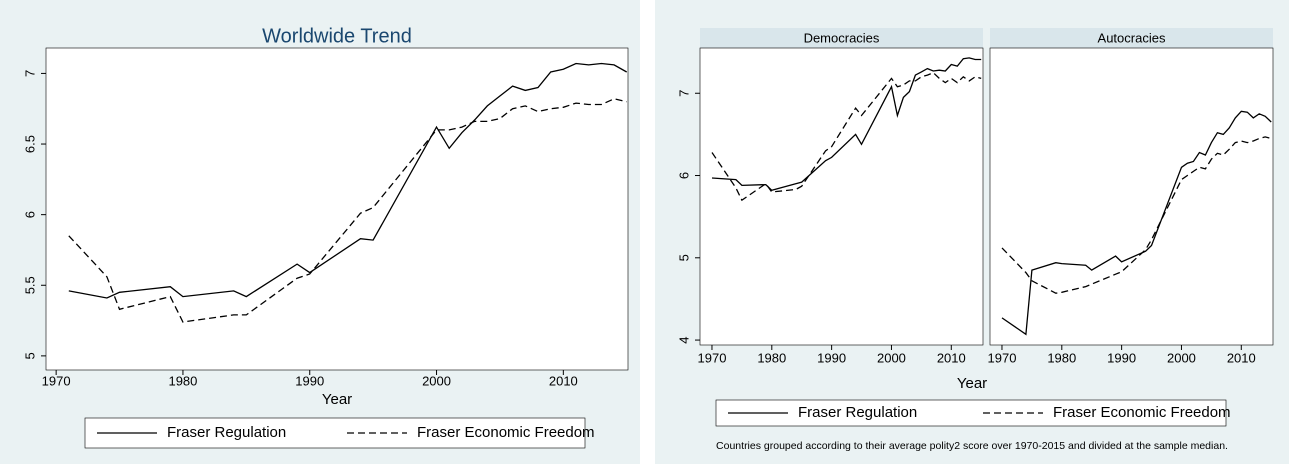  I want to click on panel-title: Autocracies, so click(1132, 37).